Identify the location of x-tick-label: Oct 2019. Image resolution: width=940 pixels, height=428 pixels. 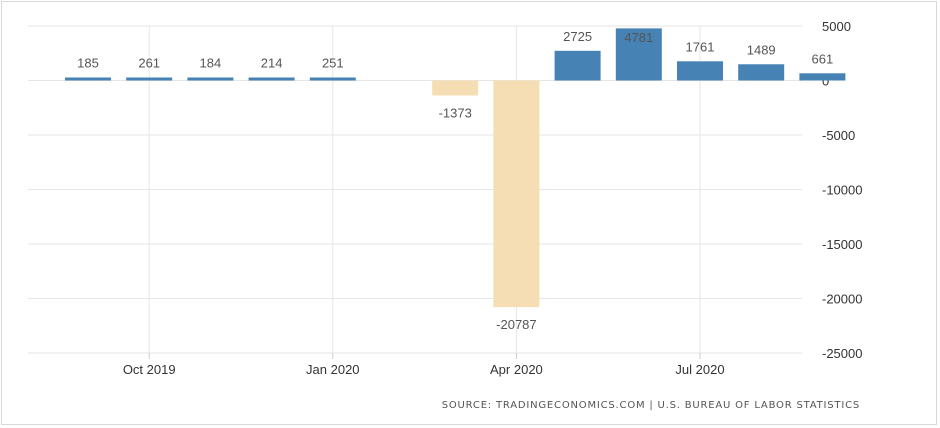
(149, 369).